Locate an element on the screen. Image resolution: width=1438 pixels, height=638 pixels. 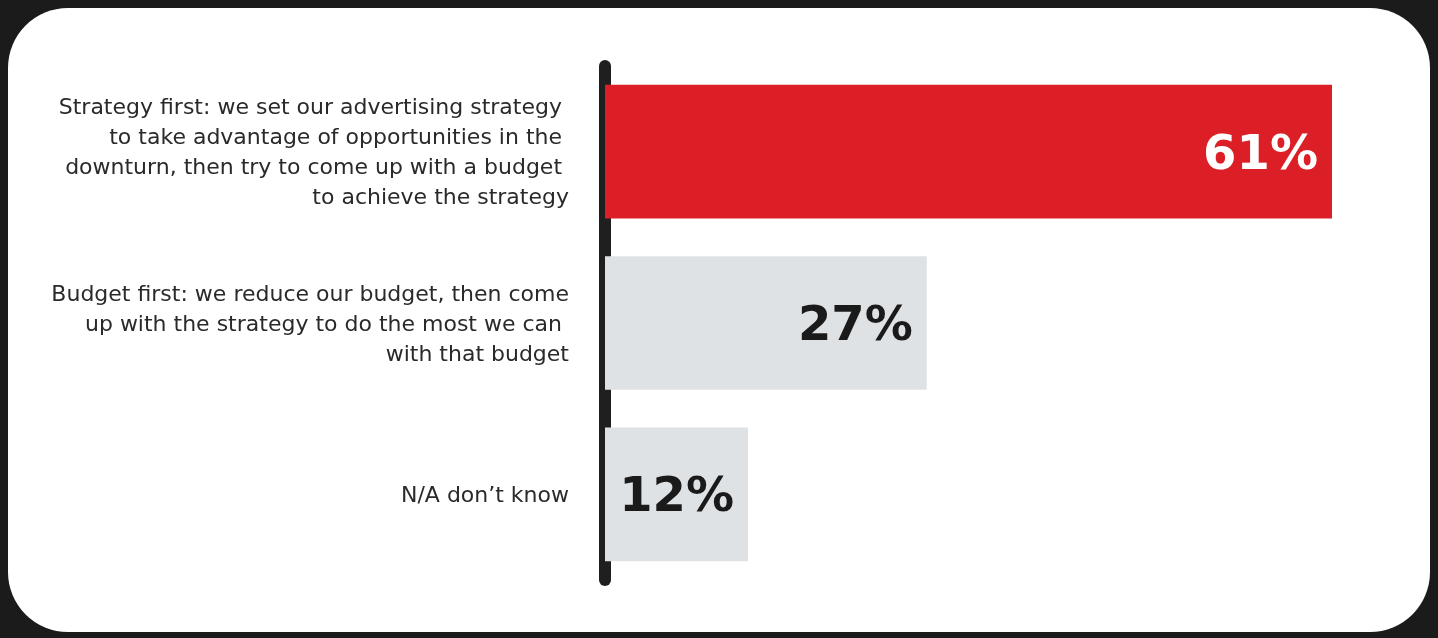
y-tick-label: Strategy first: we set our advertising strategy to take advantage of opportunities in the downturn, then try to come up with a budget to achieve the strategy is located at coordinates (313, 152).